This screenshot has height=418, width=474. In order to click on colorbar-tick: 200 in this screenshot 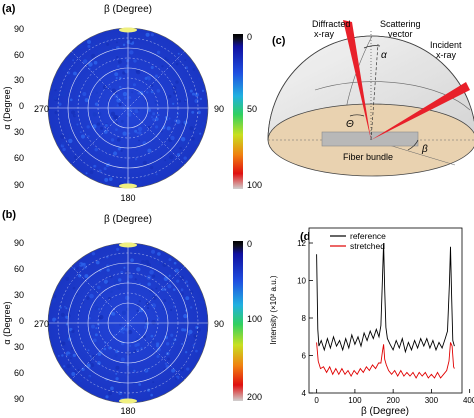, I will do `click(254, 397)`.